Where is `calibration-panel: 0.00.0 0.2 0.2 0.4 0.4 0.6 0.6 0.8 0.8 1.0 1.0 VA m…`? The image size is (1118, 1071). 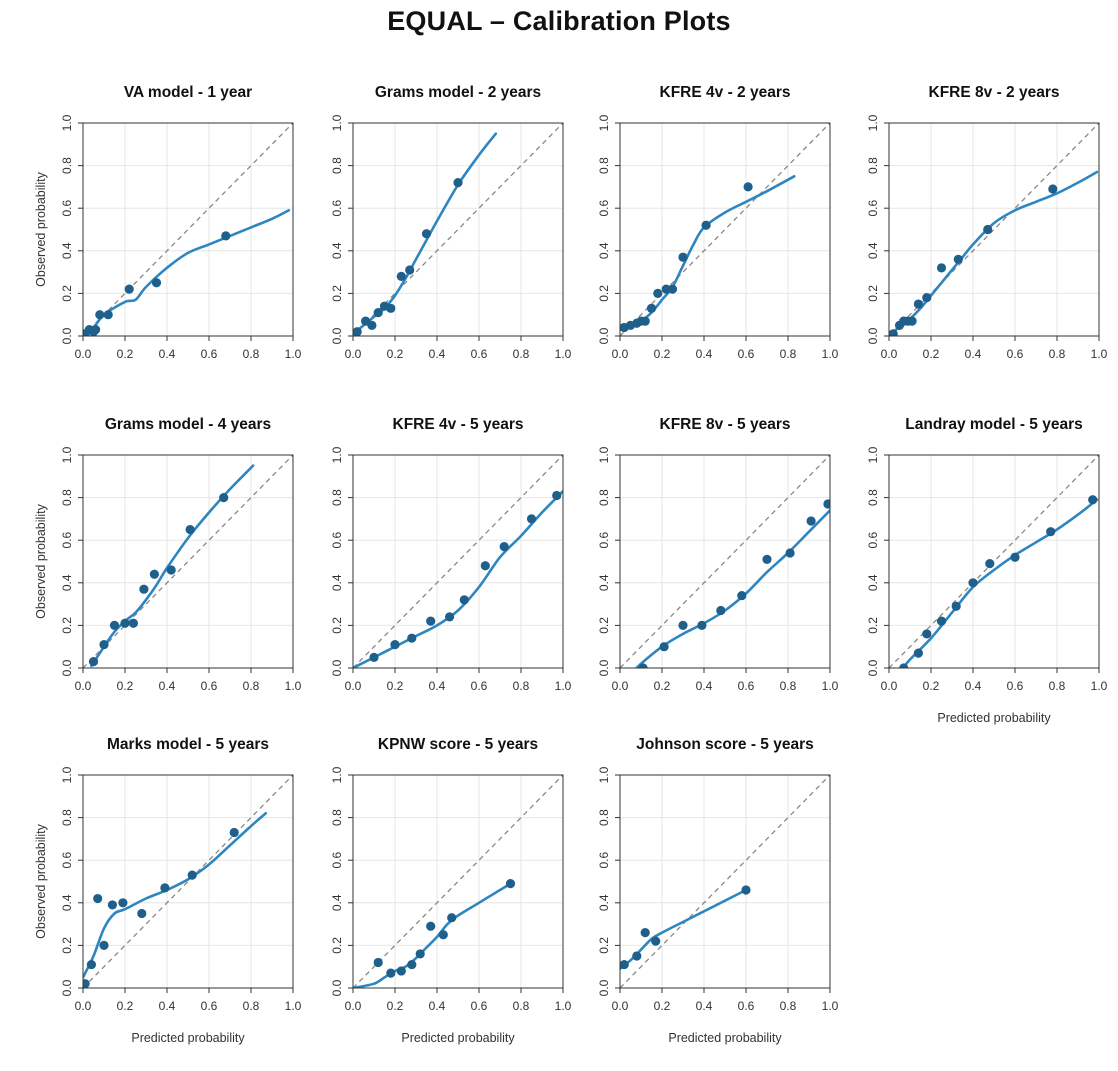
calibration-panel: 0.00.0 0.2 0.2 0.4 0.4 0.6 0.6 0.8 0.8 1.0 1.0 VA m… is located at coordinates (168, 222).